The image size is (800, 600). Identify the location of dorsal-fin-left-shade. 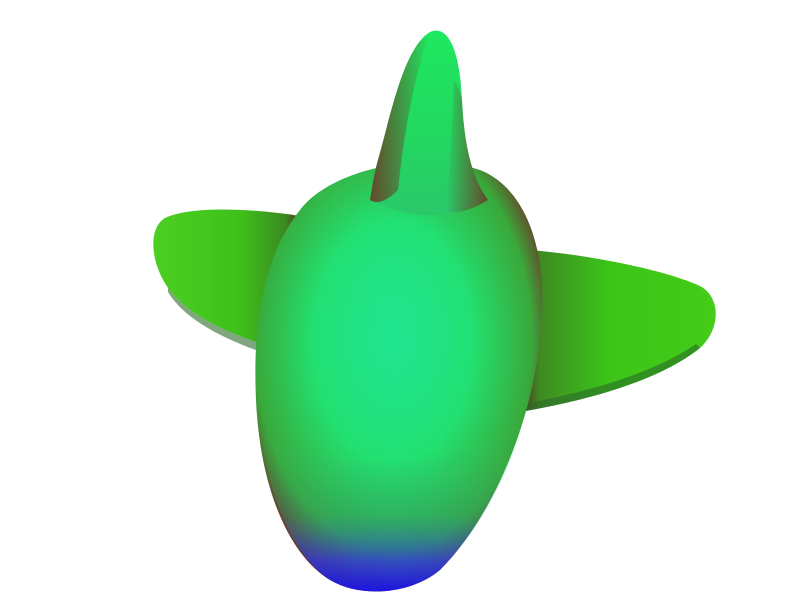
(400, 117).